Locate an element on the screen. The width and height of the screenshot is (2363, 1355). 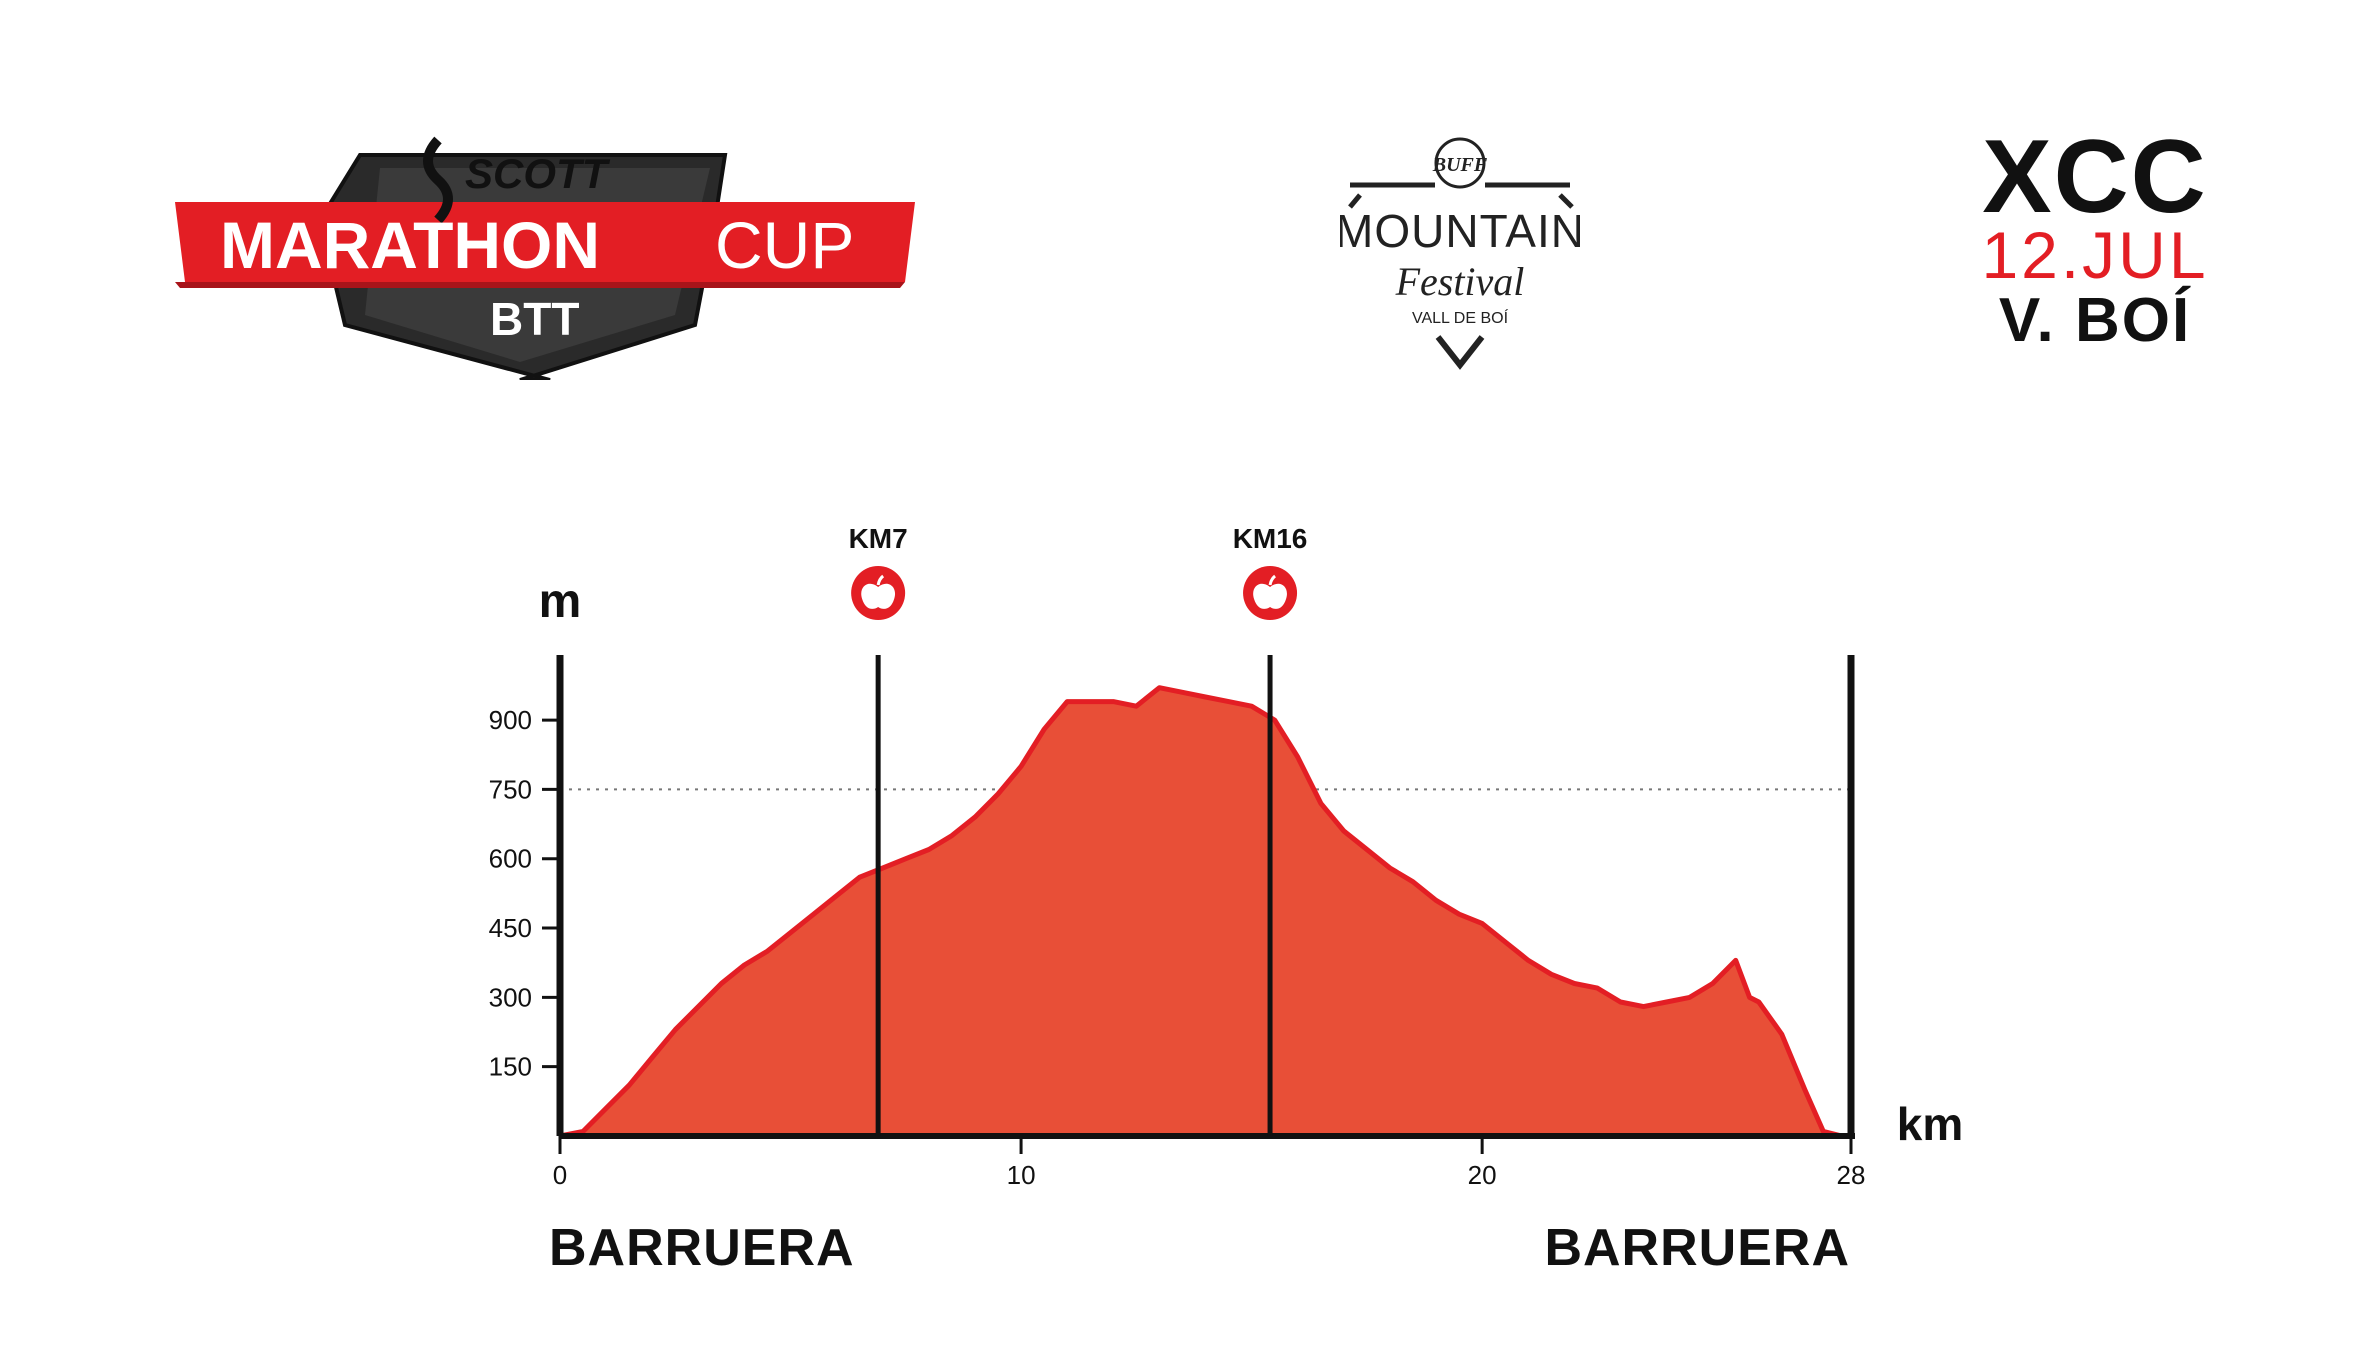
end-town-label: BARRUERA is located at coordinates (1697, 1248).